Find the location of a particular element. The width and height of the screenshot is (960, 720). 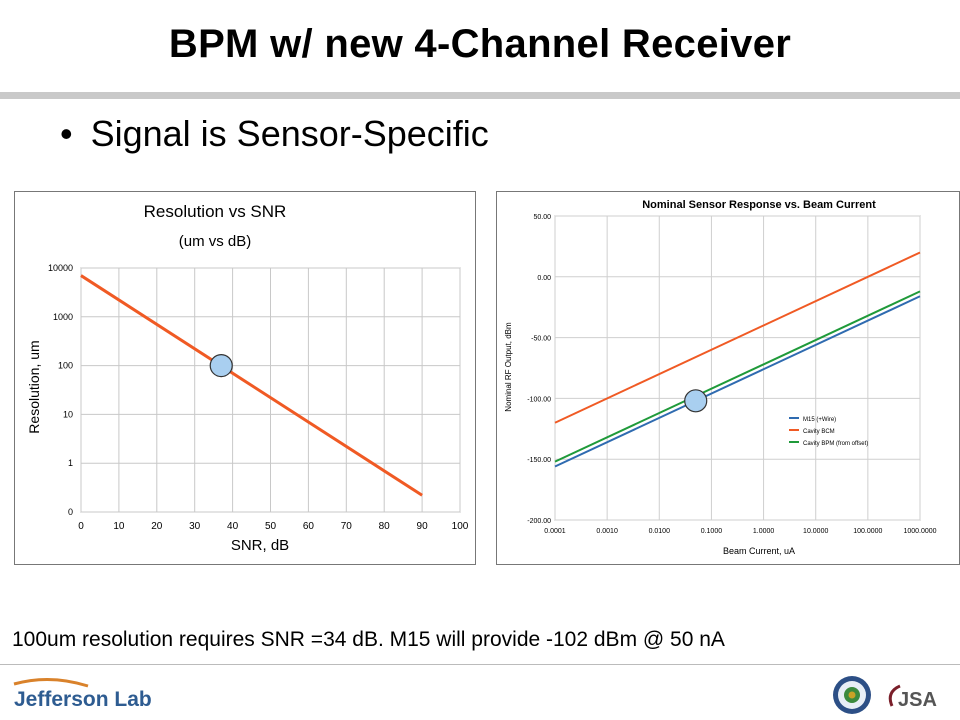

chart1-x-tick-label: 40 is located at coordinates (233, 526).